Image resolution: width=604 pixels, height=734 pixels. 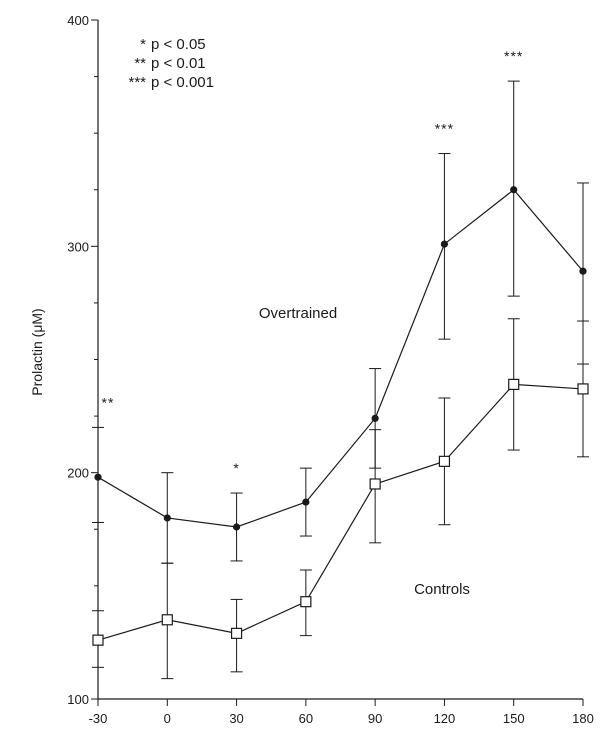 What do you see at coordinates (341, 718) in the screenshot?
I see `x-tick-labels: -30 0 30 60 90 120 150 180` at bounding box center [341, 718].